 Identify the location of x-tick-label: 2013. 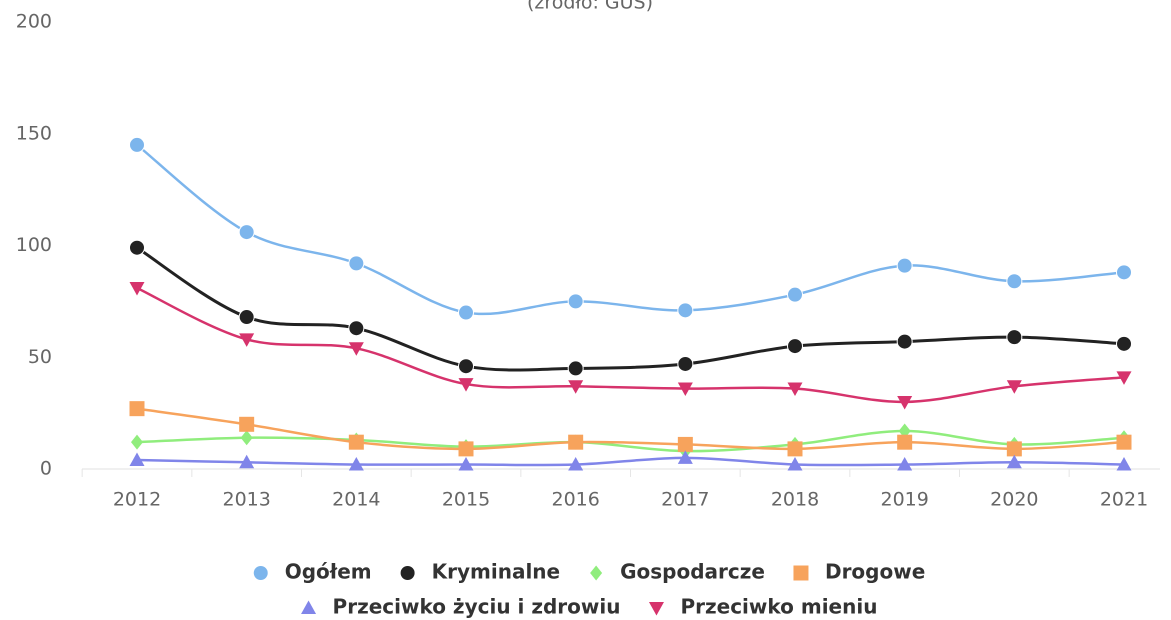
(246, 500).